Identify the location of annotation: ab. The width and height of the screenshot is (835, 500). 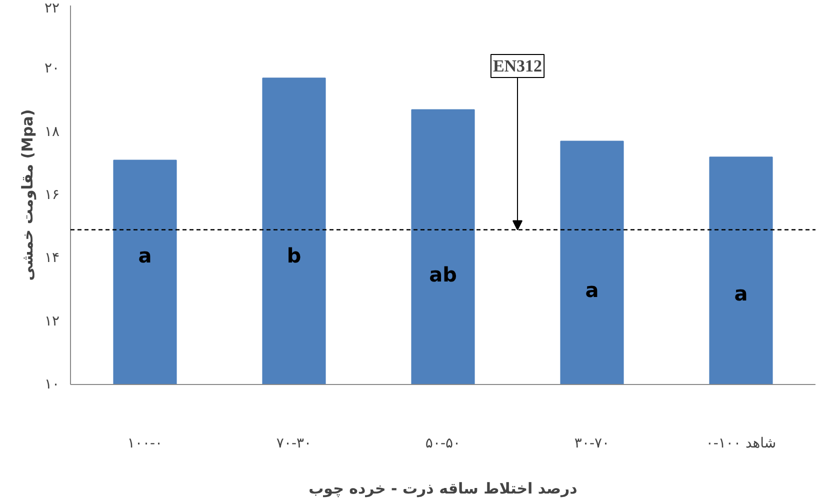
(443, 274).